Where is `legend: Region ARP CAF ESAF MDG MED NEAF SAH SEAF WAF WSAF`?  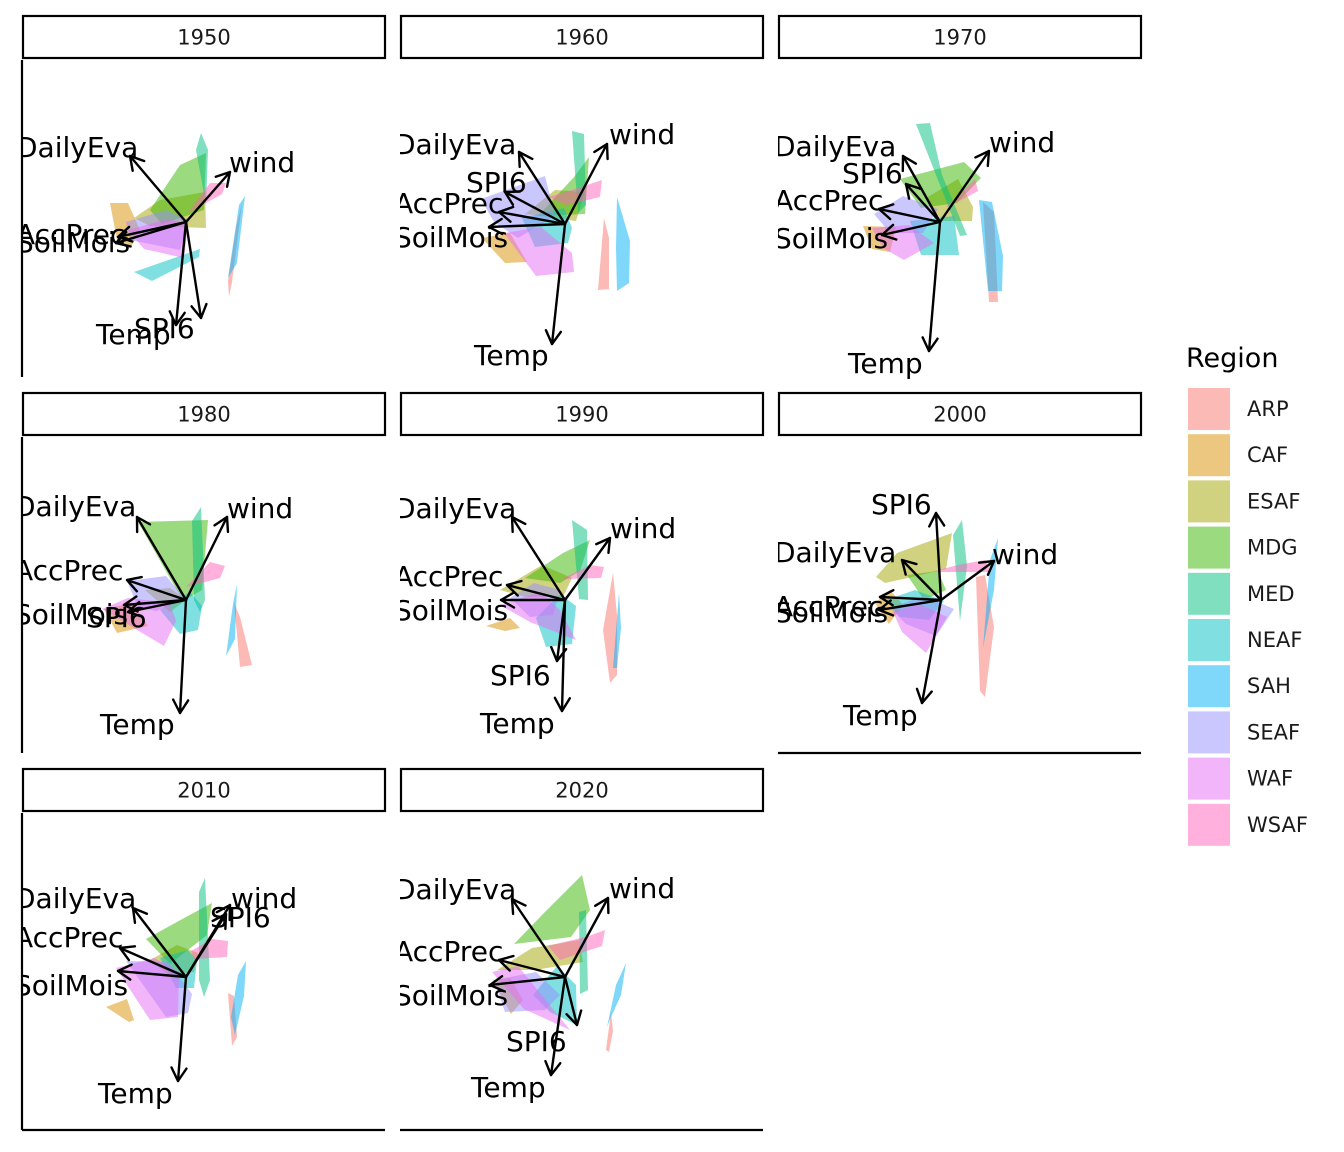
legend: Region ARP CAF ESAF MDG MED NEAF SAH SEAF WAF WSAF is located at coordinates (1247, 594).